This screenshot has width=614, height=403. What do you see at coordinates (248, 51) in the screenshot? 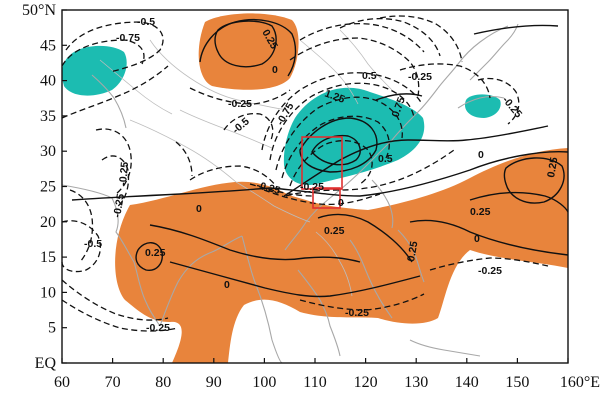
I see `positive-region-mongolia` at bounding box center [248, 51].